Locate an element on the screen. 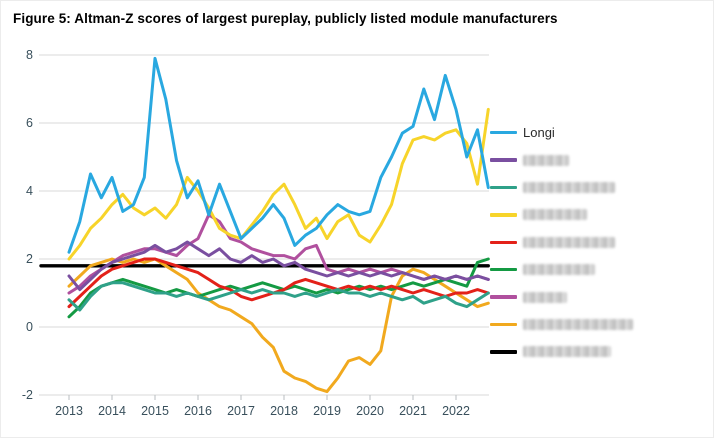  x-axis-tick-label: 2015 is located at coordinates (155, 411).